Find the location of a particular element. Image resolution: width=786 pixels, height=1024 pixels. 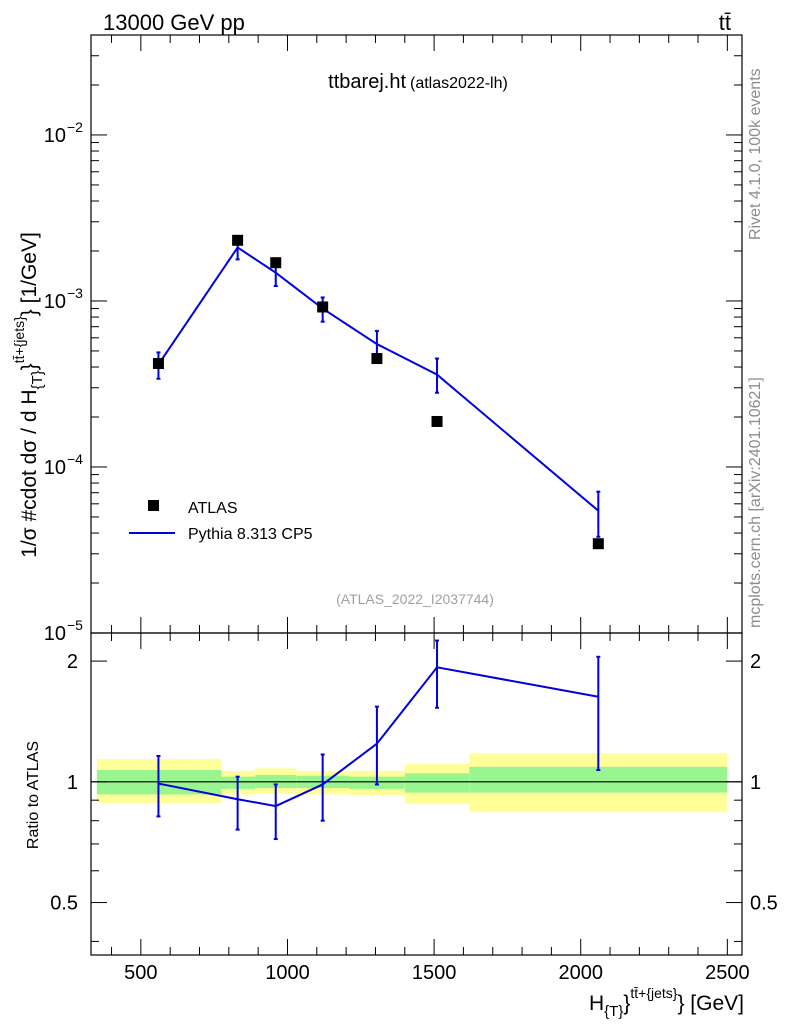

main-y-tick-exponent: −5 is located at coordinates (75, 625).